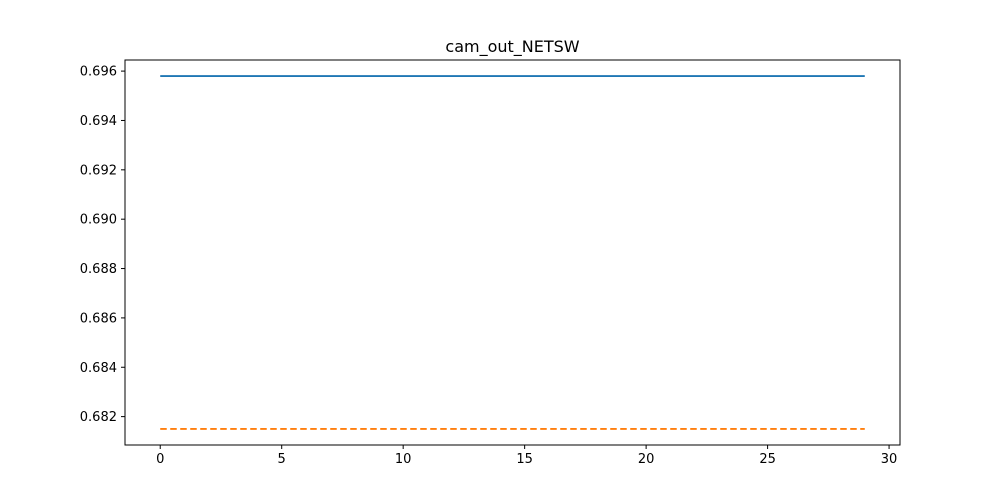 The height and width of the screenshot is (504, 1000). Describe the element at coordinates (98, 72) in the screenshot. I see `y-tick-label: 0.696` at that location.